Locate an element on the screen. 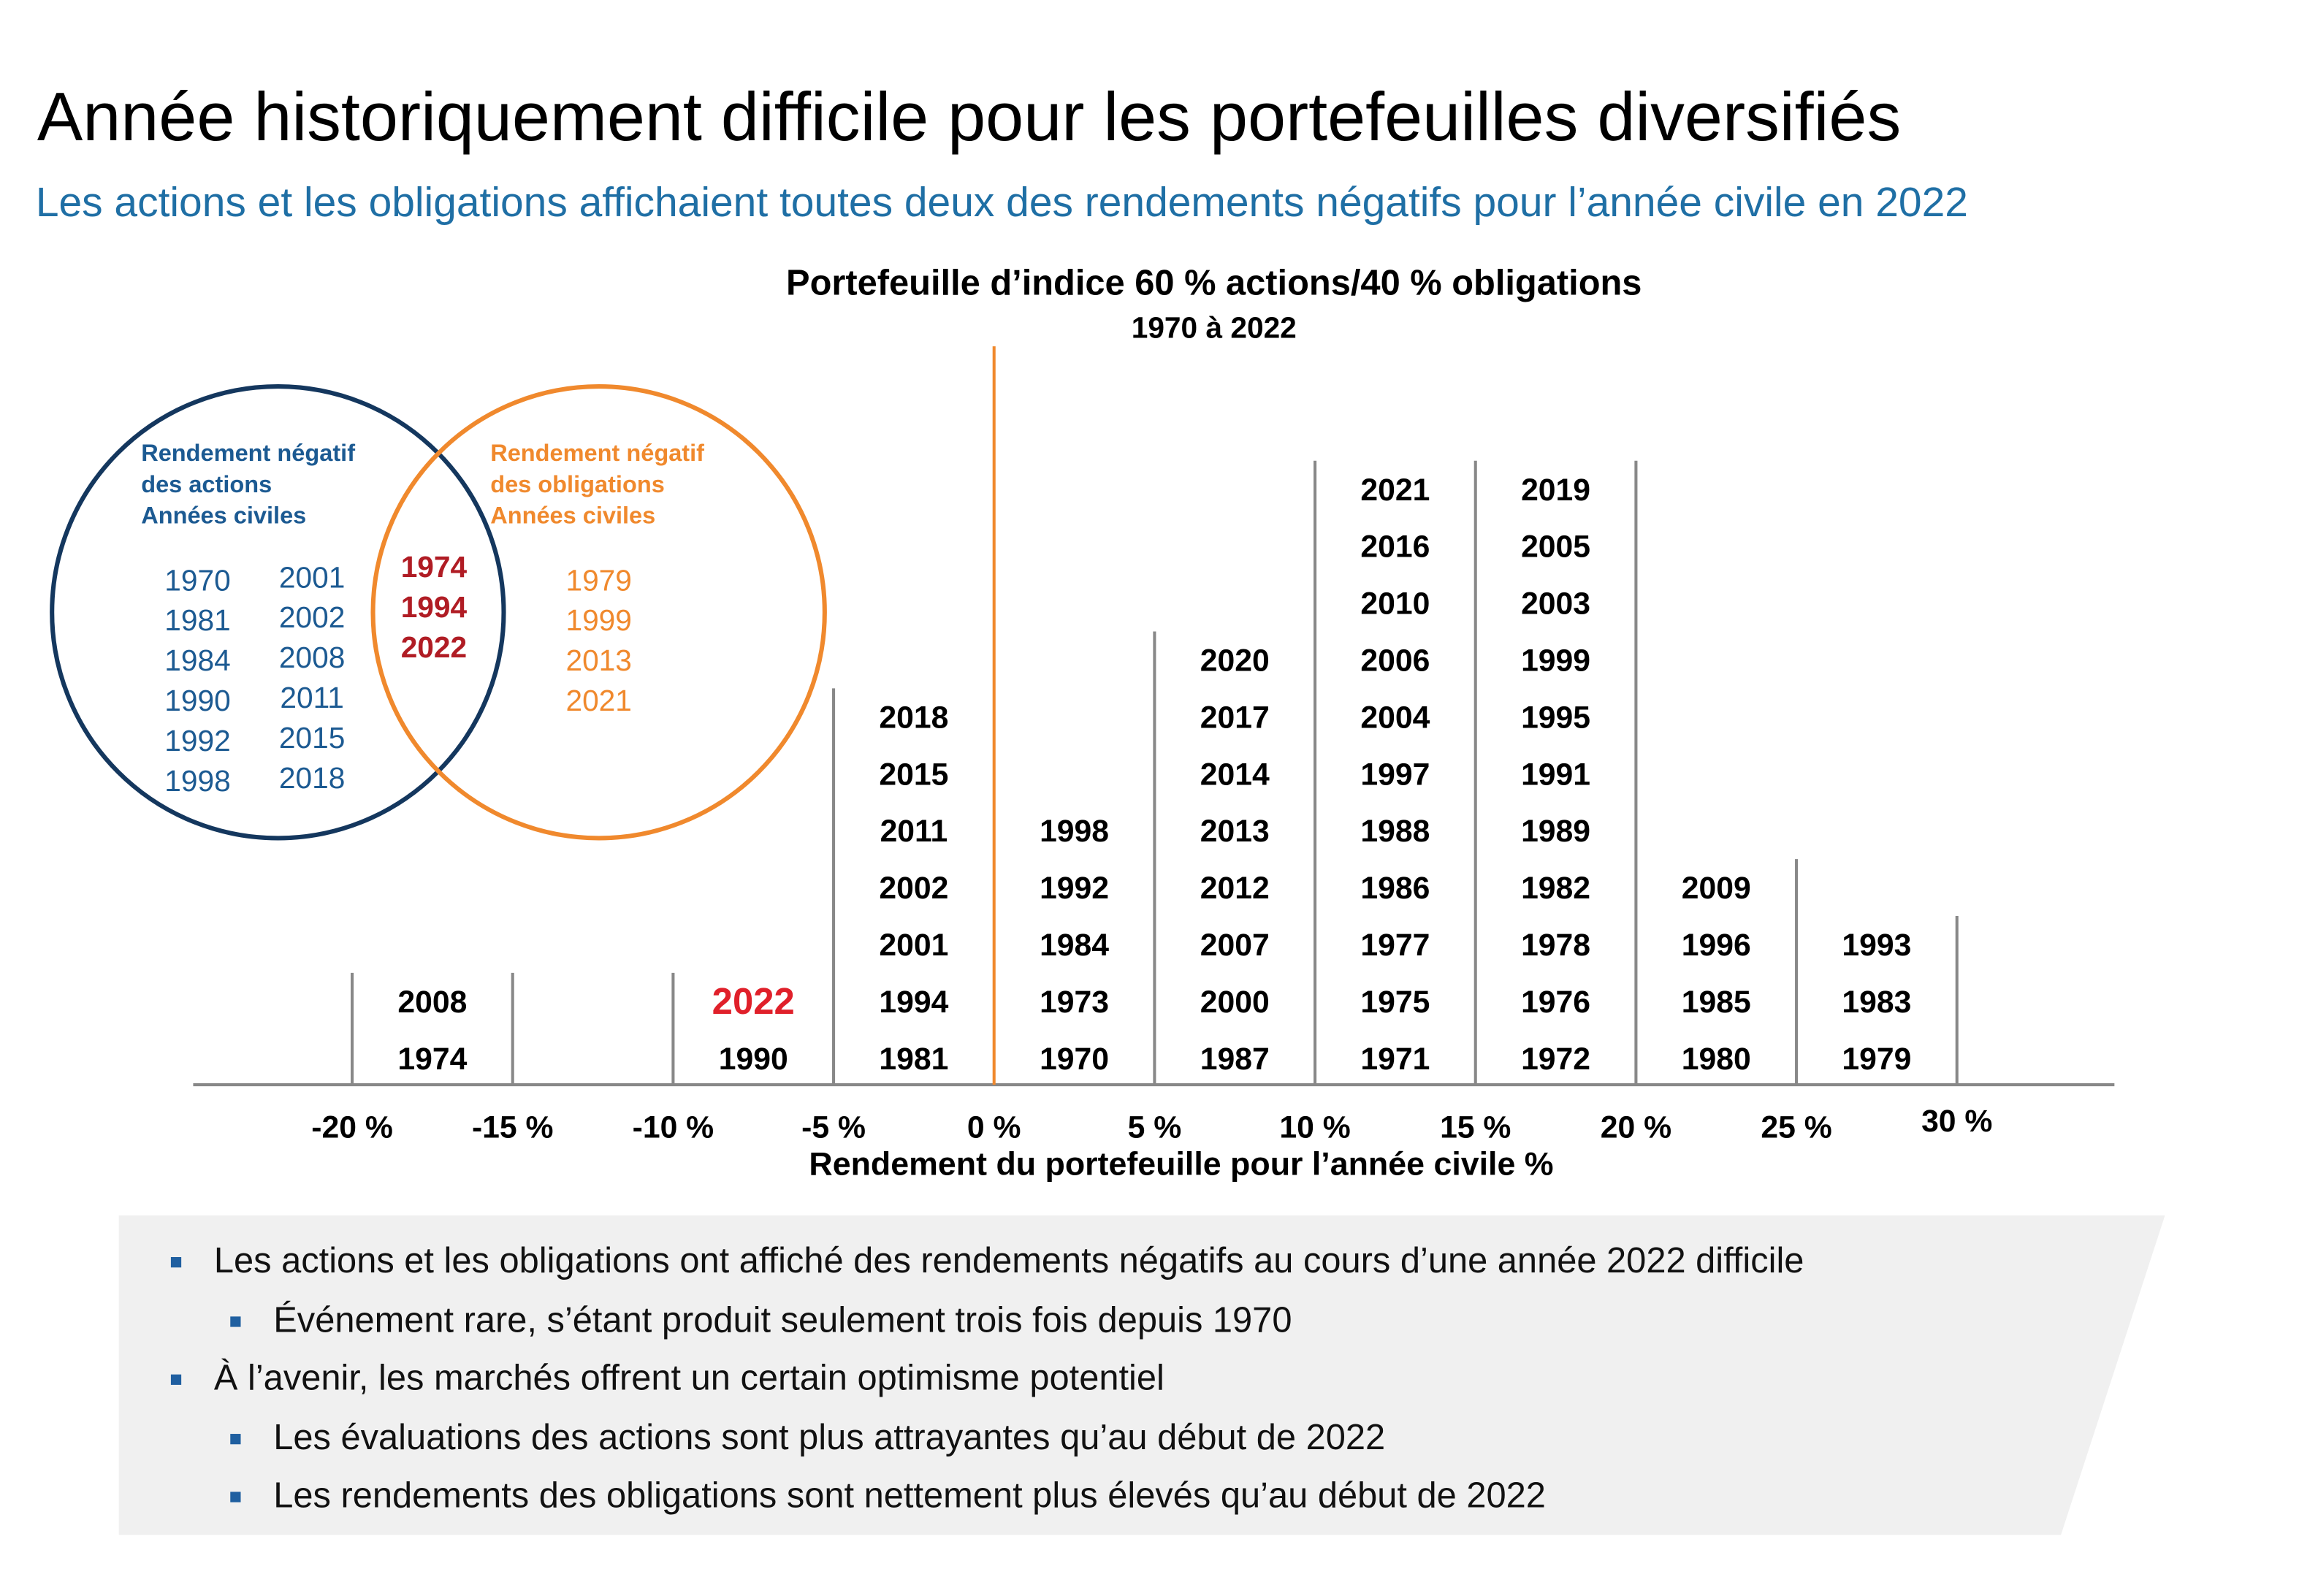 The width and height of the screenshot is (2318, 1596). venn-heading: des obligations is located at coordinates (577, 484).